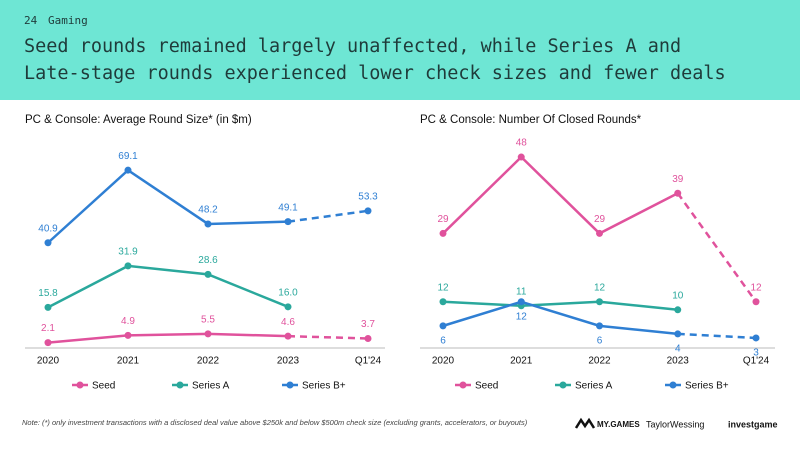  I want to click on data-label: 39, so click(678, 179).